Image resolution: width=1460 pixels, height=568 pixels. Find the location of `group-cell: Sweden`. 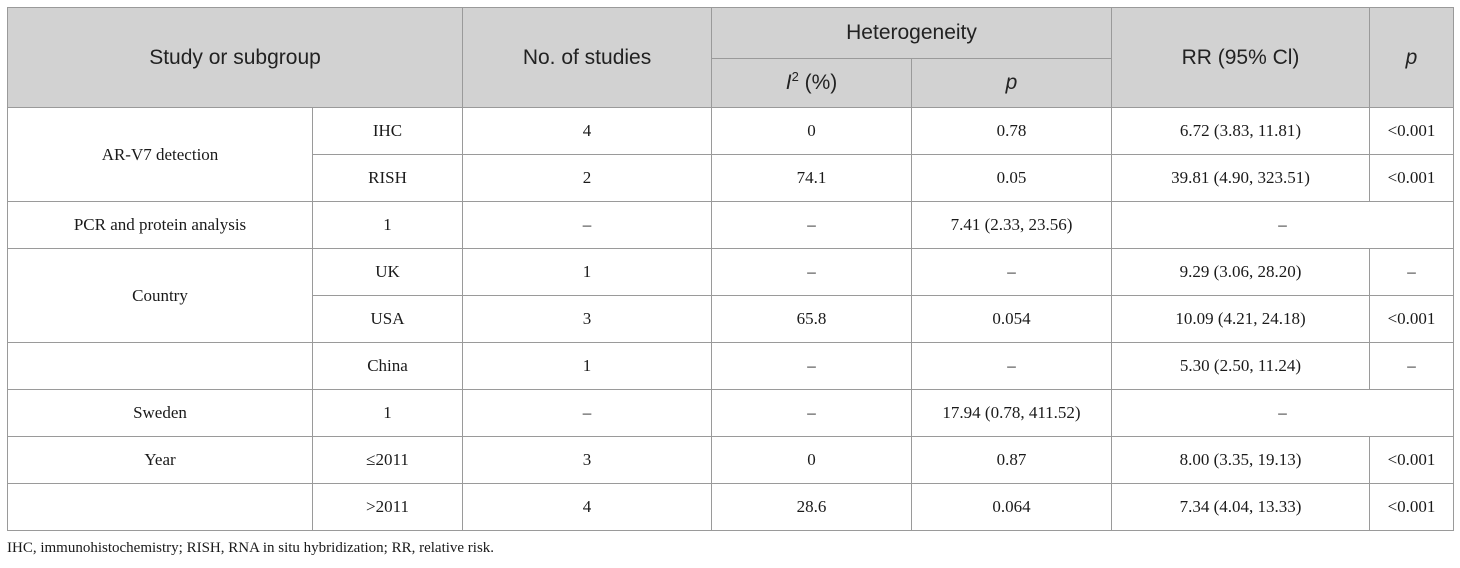

group-cell: Sweden is located at coordinates (160, 413).